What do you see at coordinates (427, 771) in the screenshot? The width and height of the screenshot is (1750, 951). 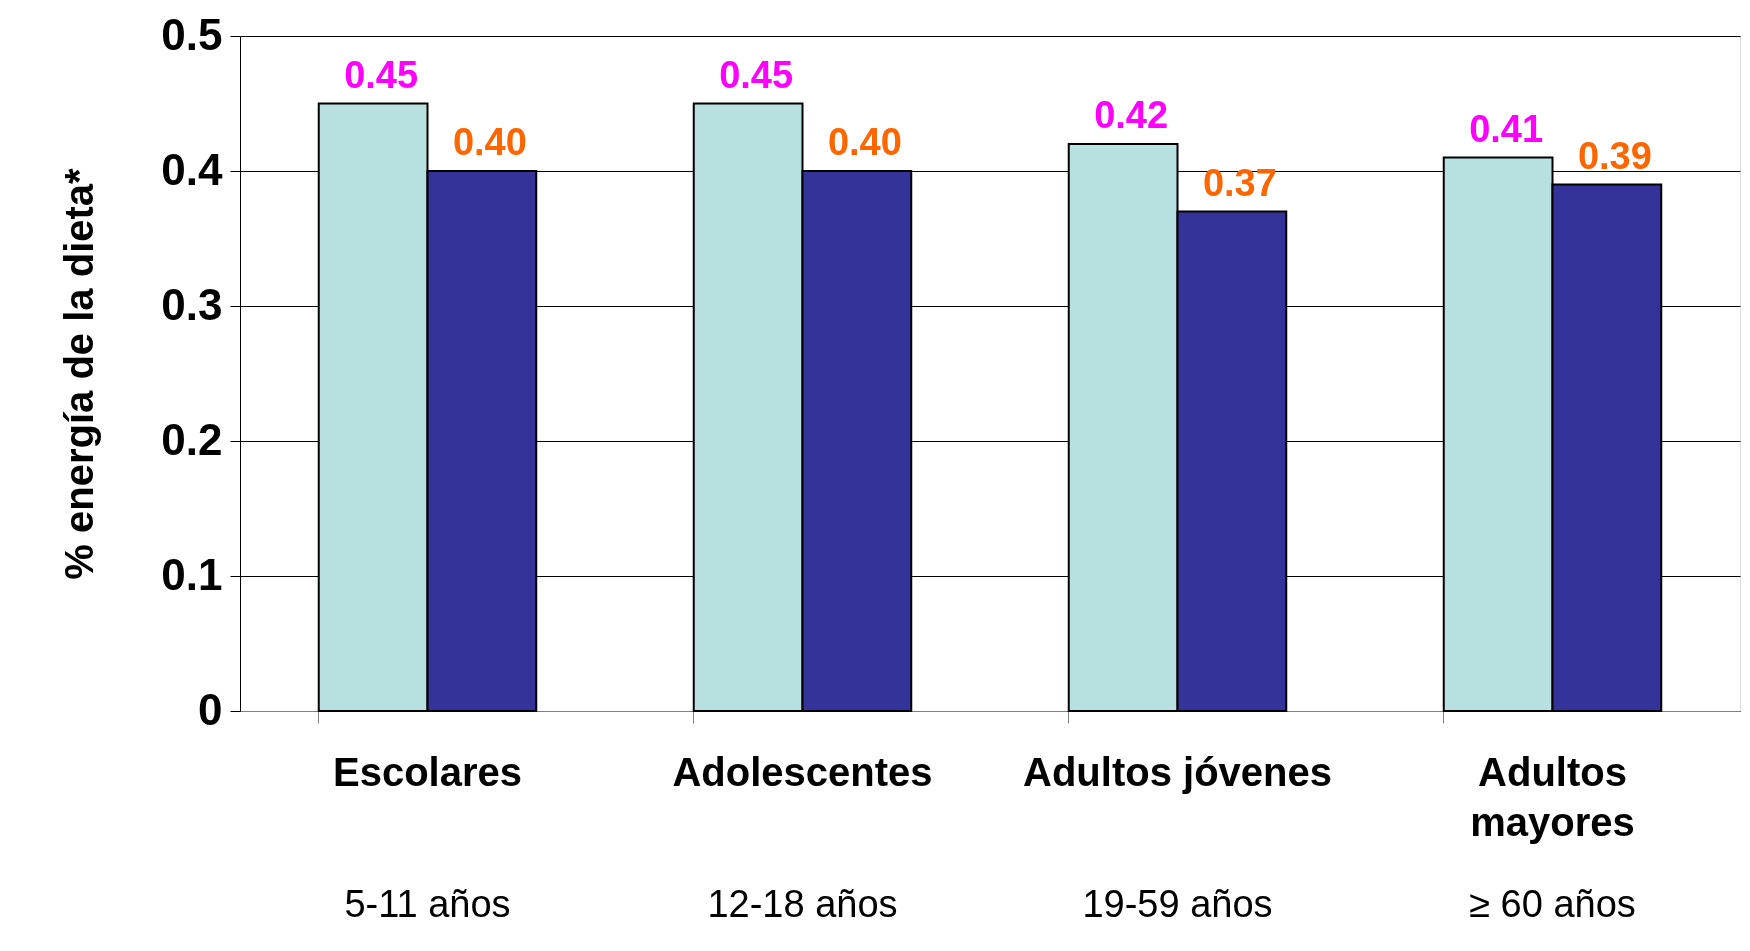 I see `x-tick-label: Escolares` at bounding box center [427, 771].